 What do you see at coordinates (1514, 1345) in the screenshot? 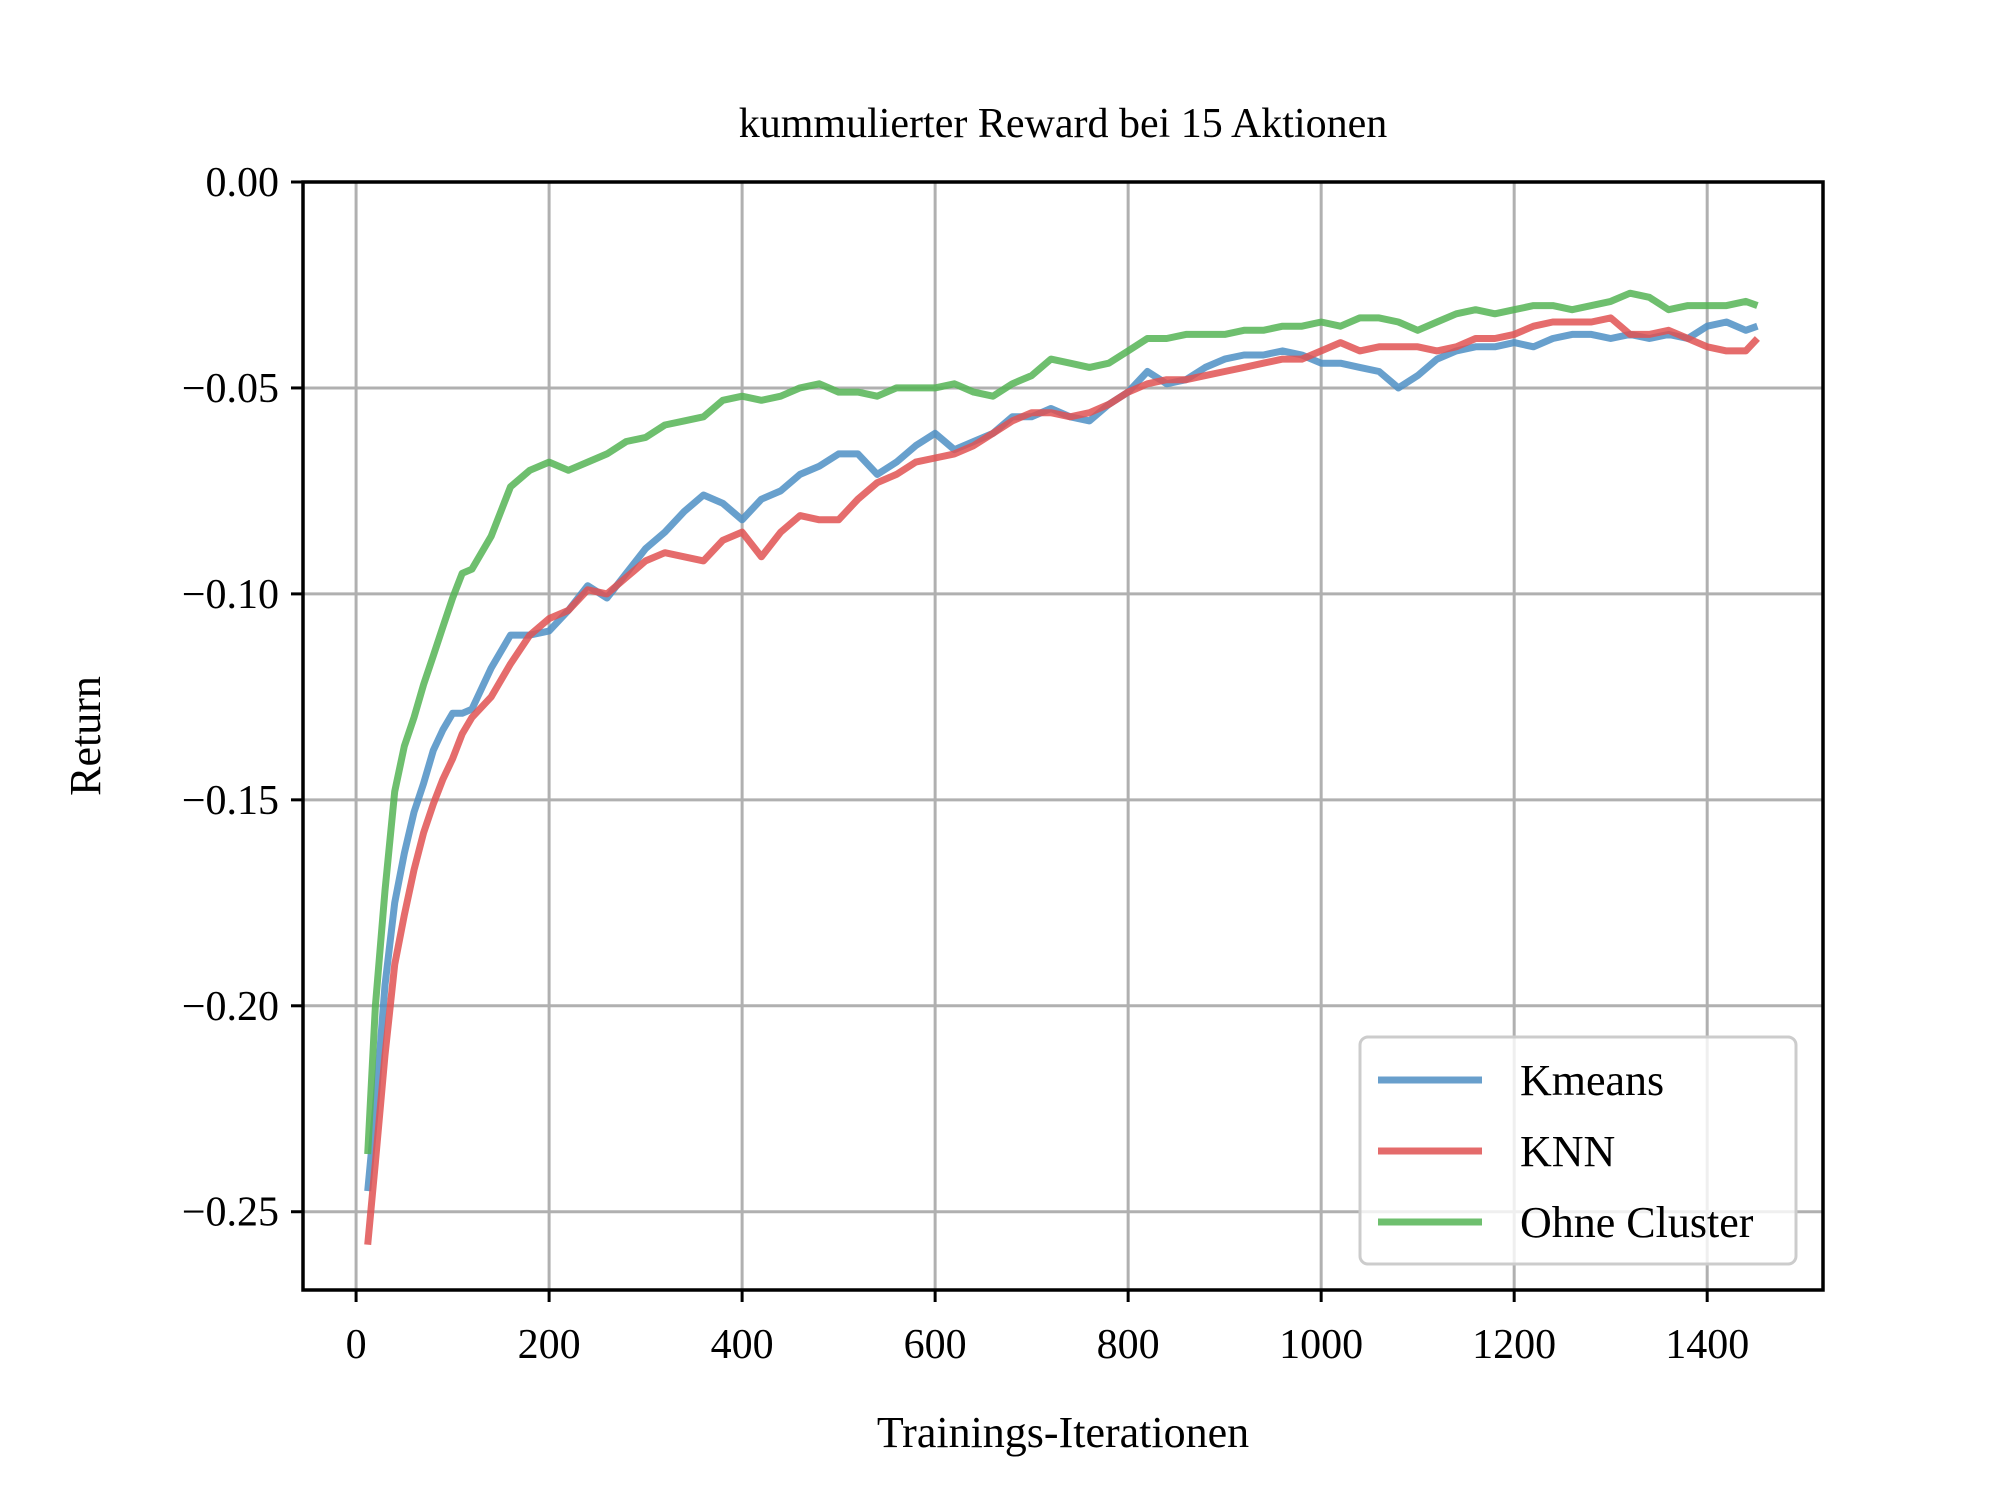
I see `x-tick-label: 1200` at bounding box center [1514, 1345].